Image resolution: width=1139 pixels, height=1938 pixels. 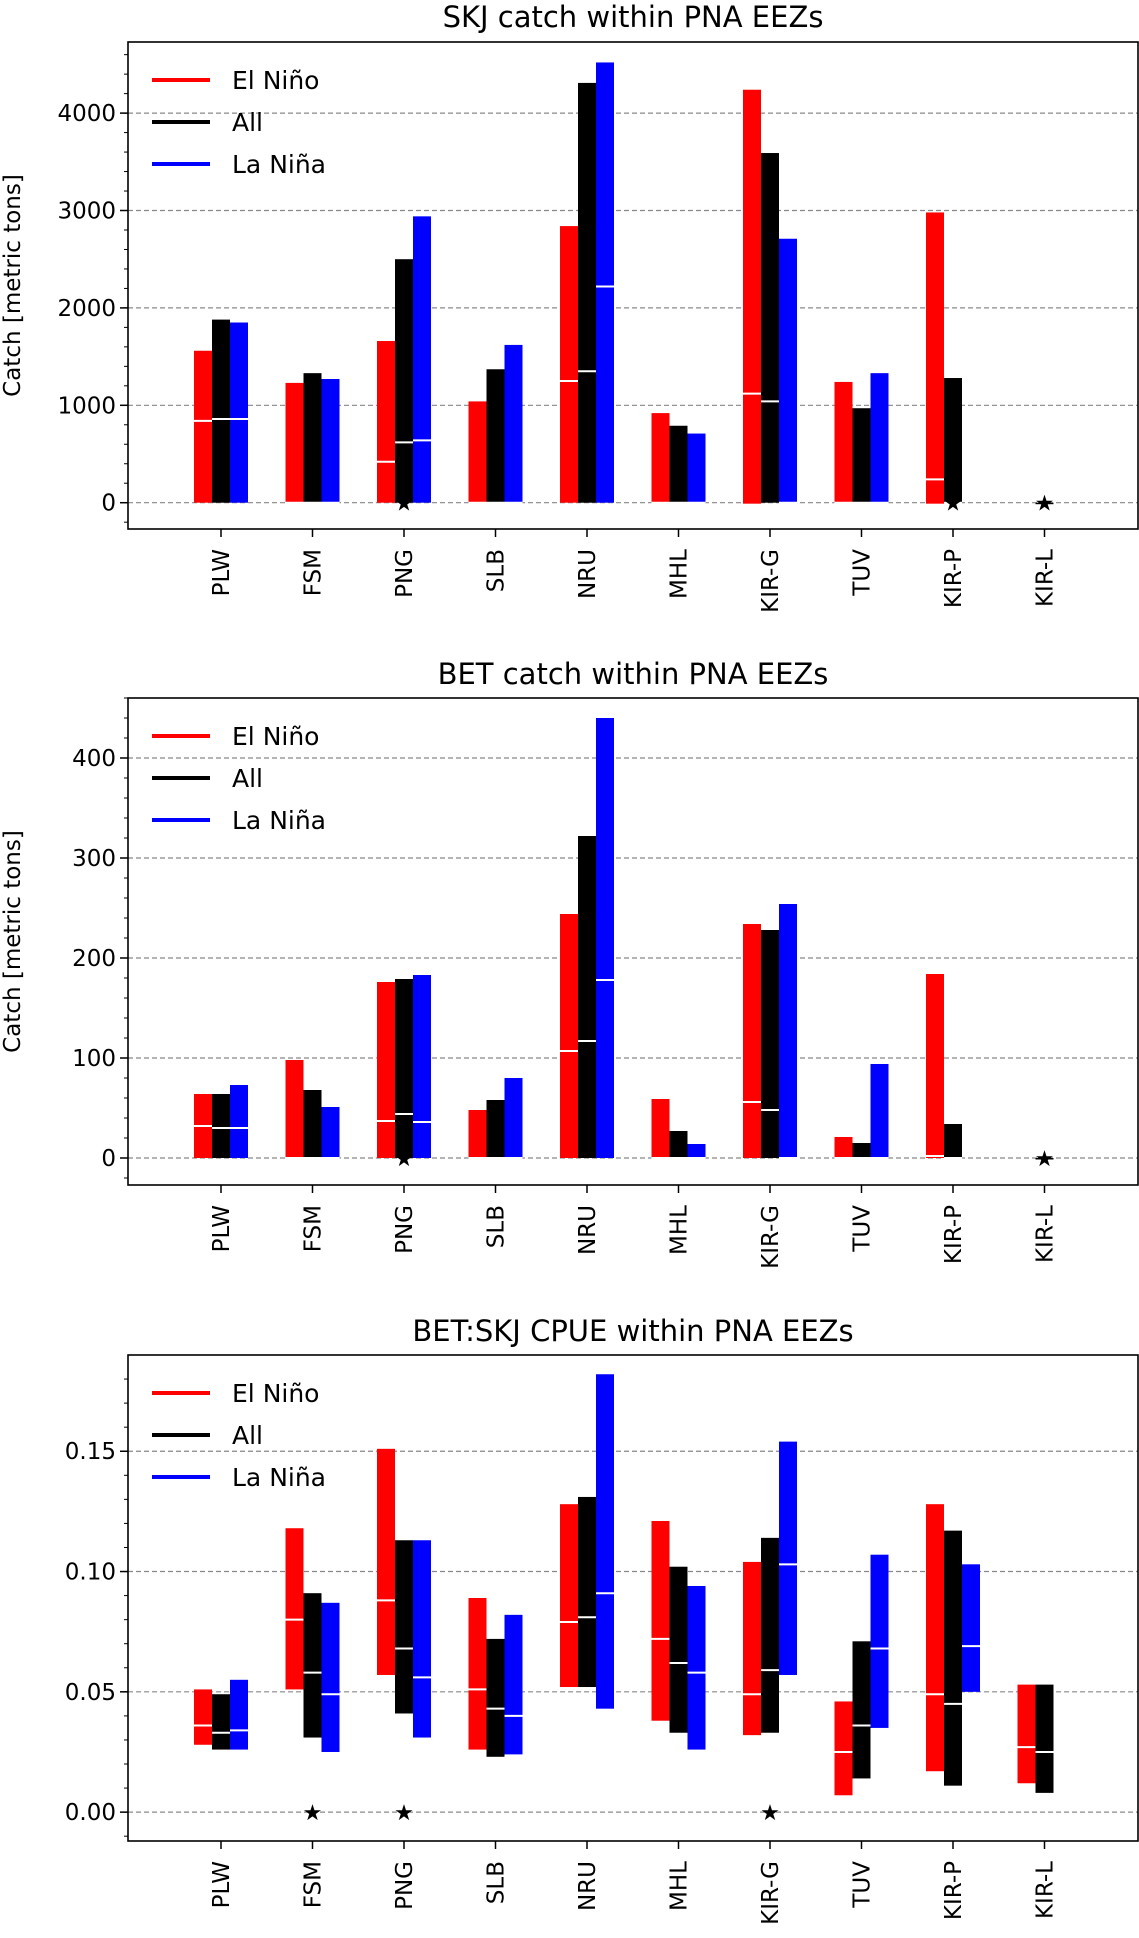 I want to click on bar-all-kir-p, so click(x=953, y=440).